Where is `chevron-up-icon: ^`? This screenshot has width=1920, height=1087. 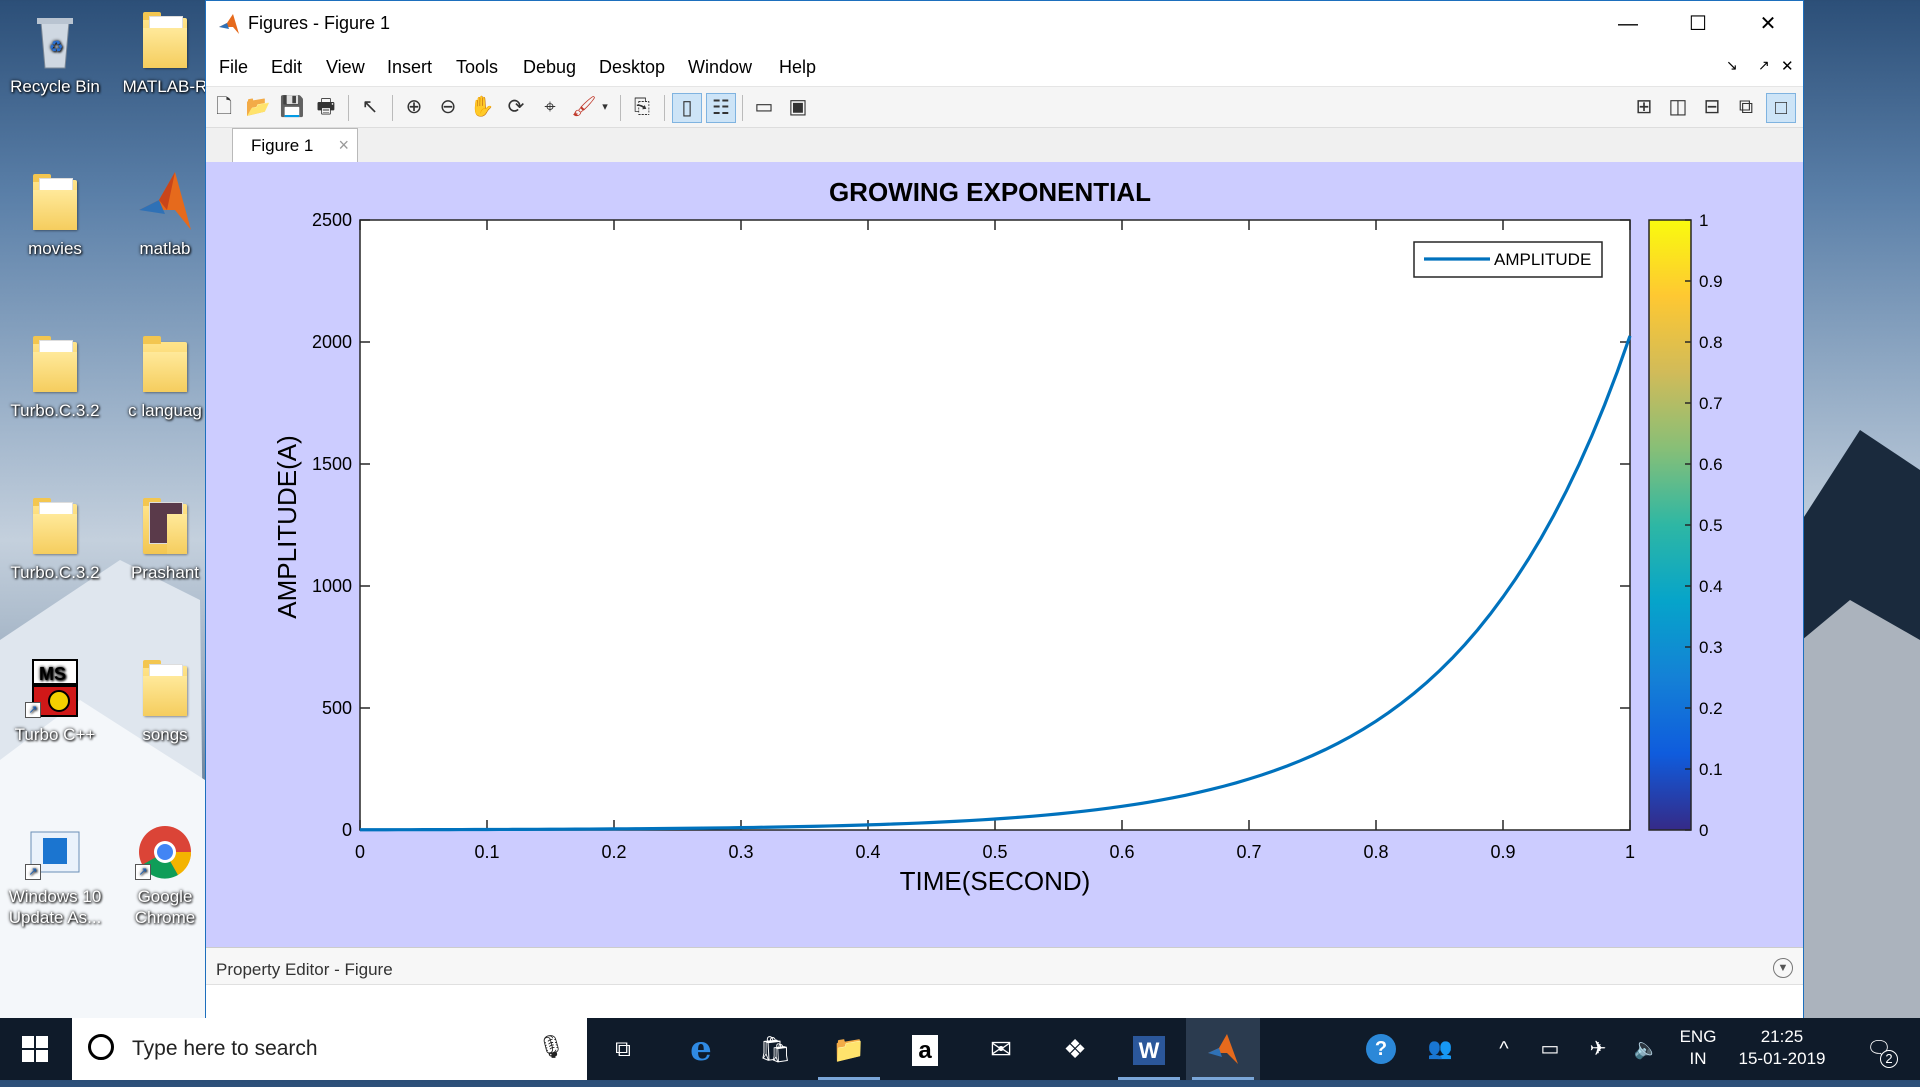 chevron-up-icon: ^ is located at coordinates (1504, 1049).